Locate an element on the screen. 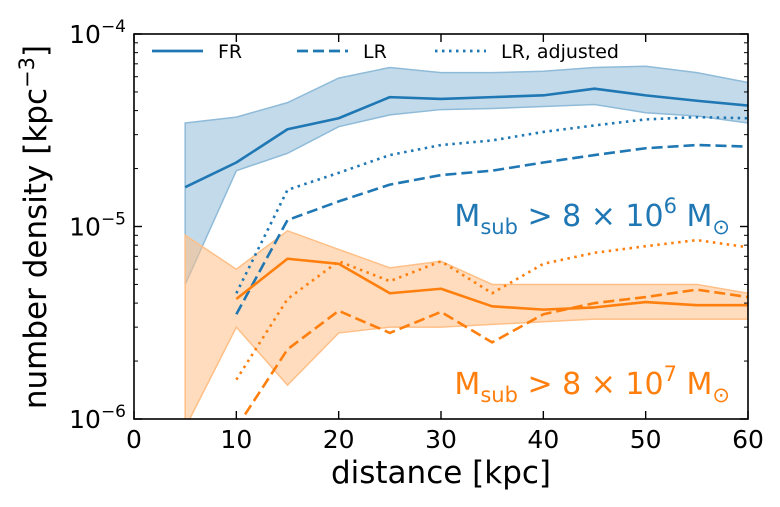  y-tick-exp: −4 is located at coordinates (113, 27).